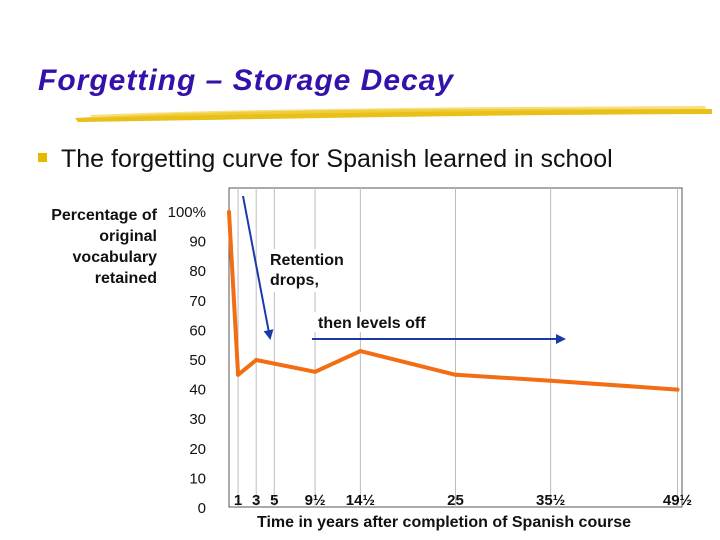  Describe the element at coordinates (258, 267) in the screenshot. I see `retention-drops-arrow` at that location.